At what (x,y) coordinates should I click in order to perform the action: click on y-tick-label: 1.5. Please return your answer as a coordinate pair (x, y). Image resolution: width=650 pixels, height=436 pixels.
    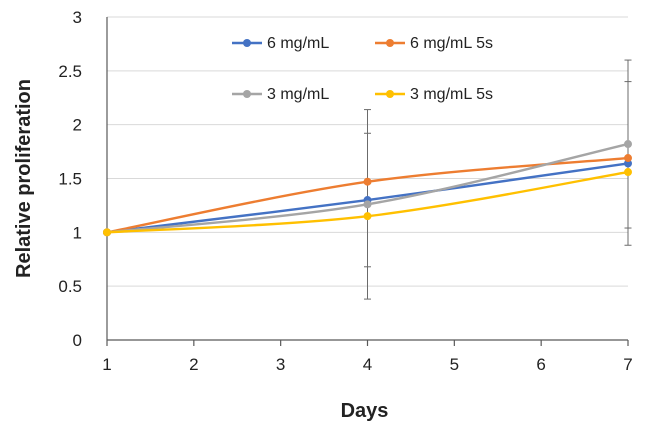
    Looking at the image, I should click on (70, 179).